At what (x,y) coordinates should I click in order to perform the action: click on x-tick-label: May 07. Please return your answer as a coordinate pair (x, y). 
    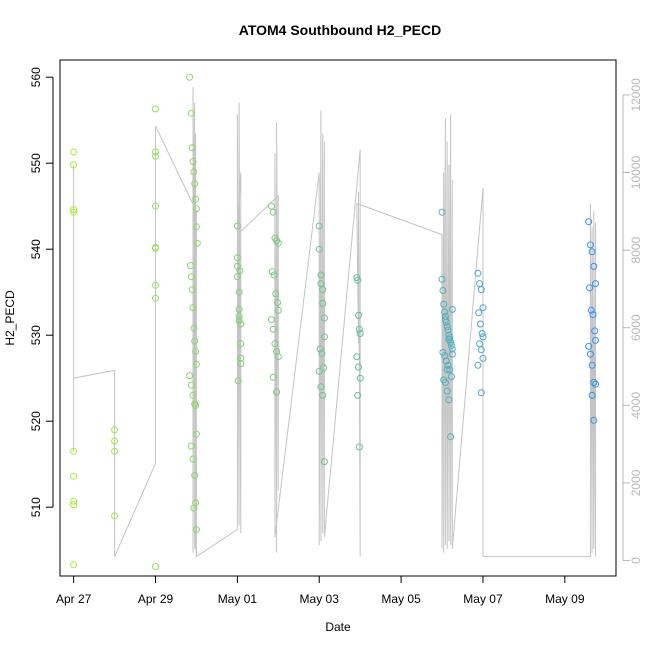
    Looking at the image, I should click on (483, 599).